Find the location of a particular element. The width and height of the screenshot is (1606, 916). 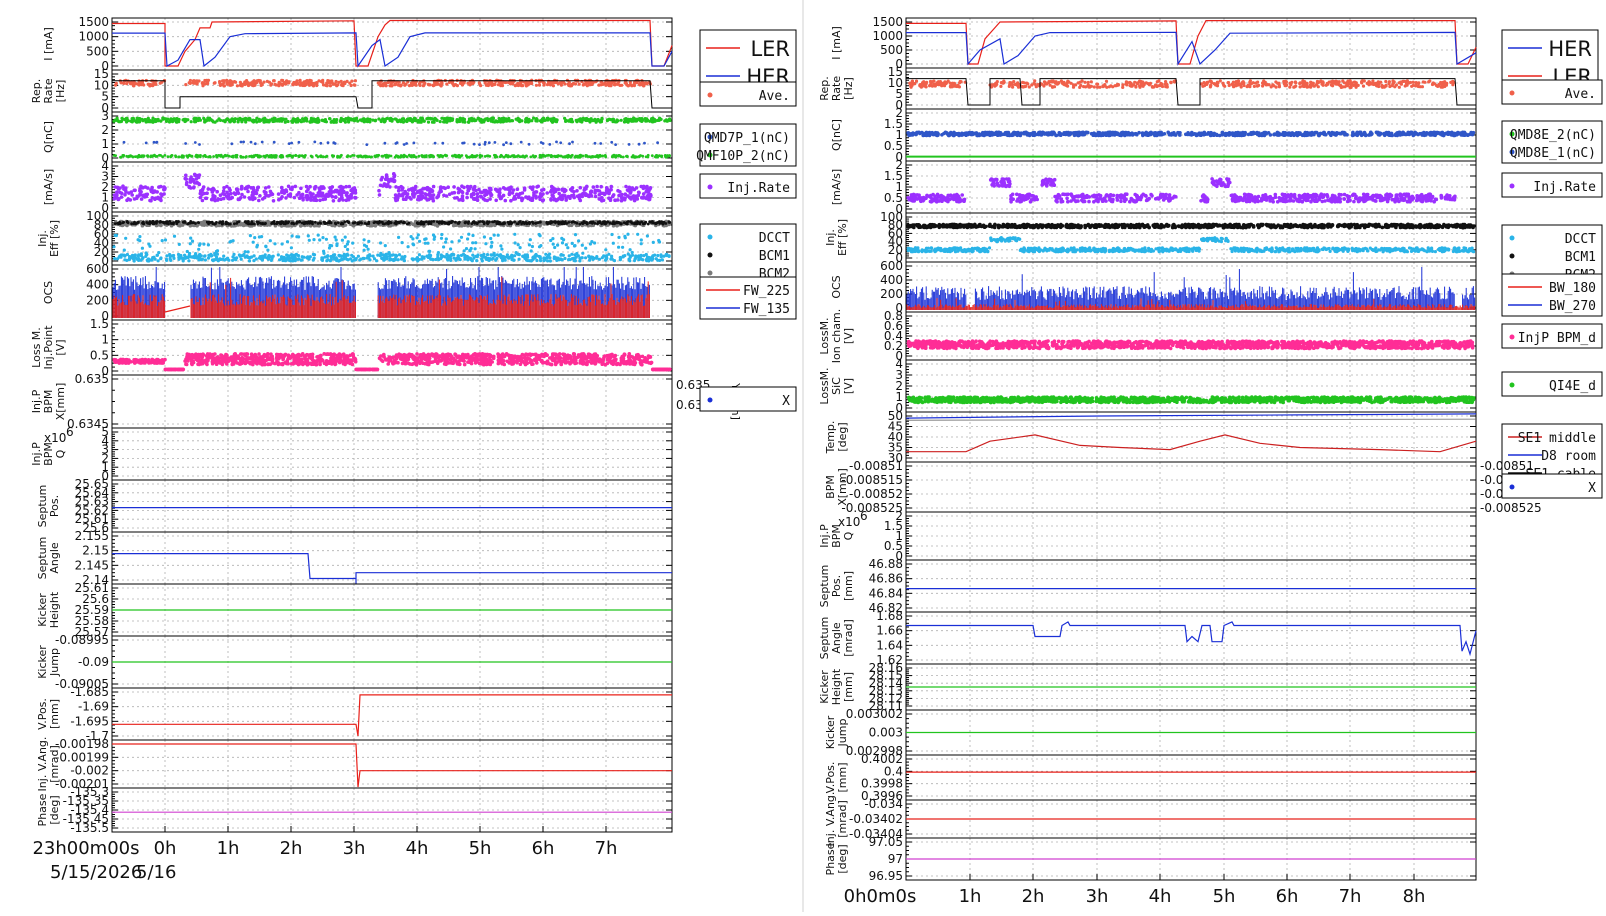

y-tick-label: 0.5 is located at coordinates (99, 355).